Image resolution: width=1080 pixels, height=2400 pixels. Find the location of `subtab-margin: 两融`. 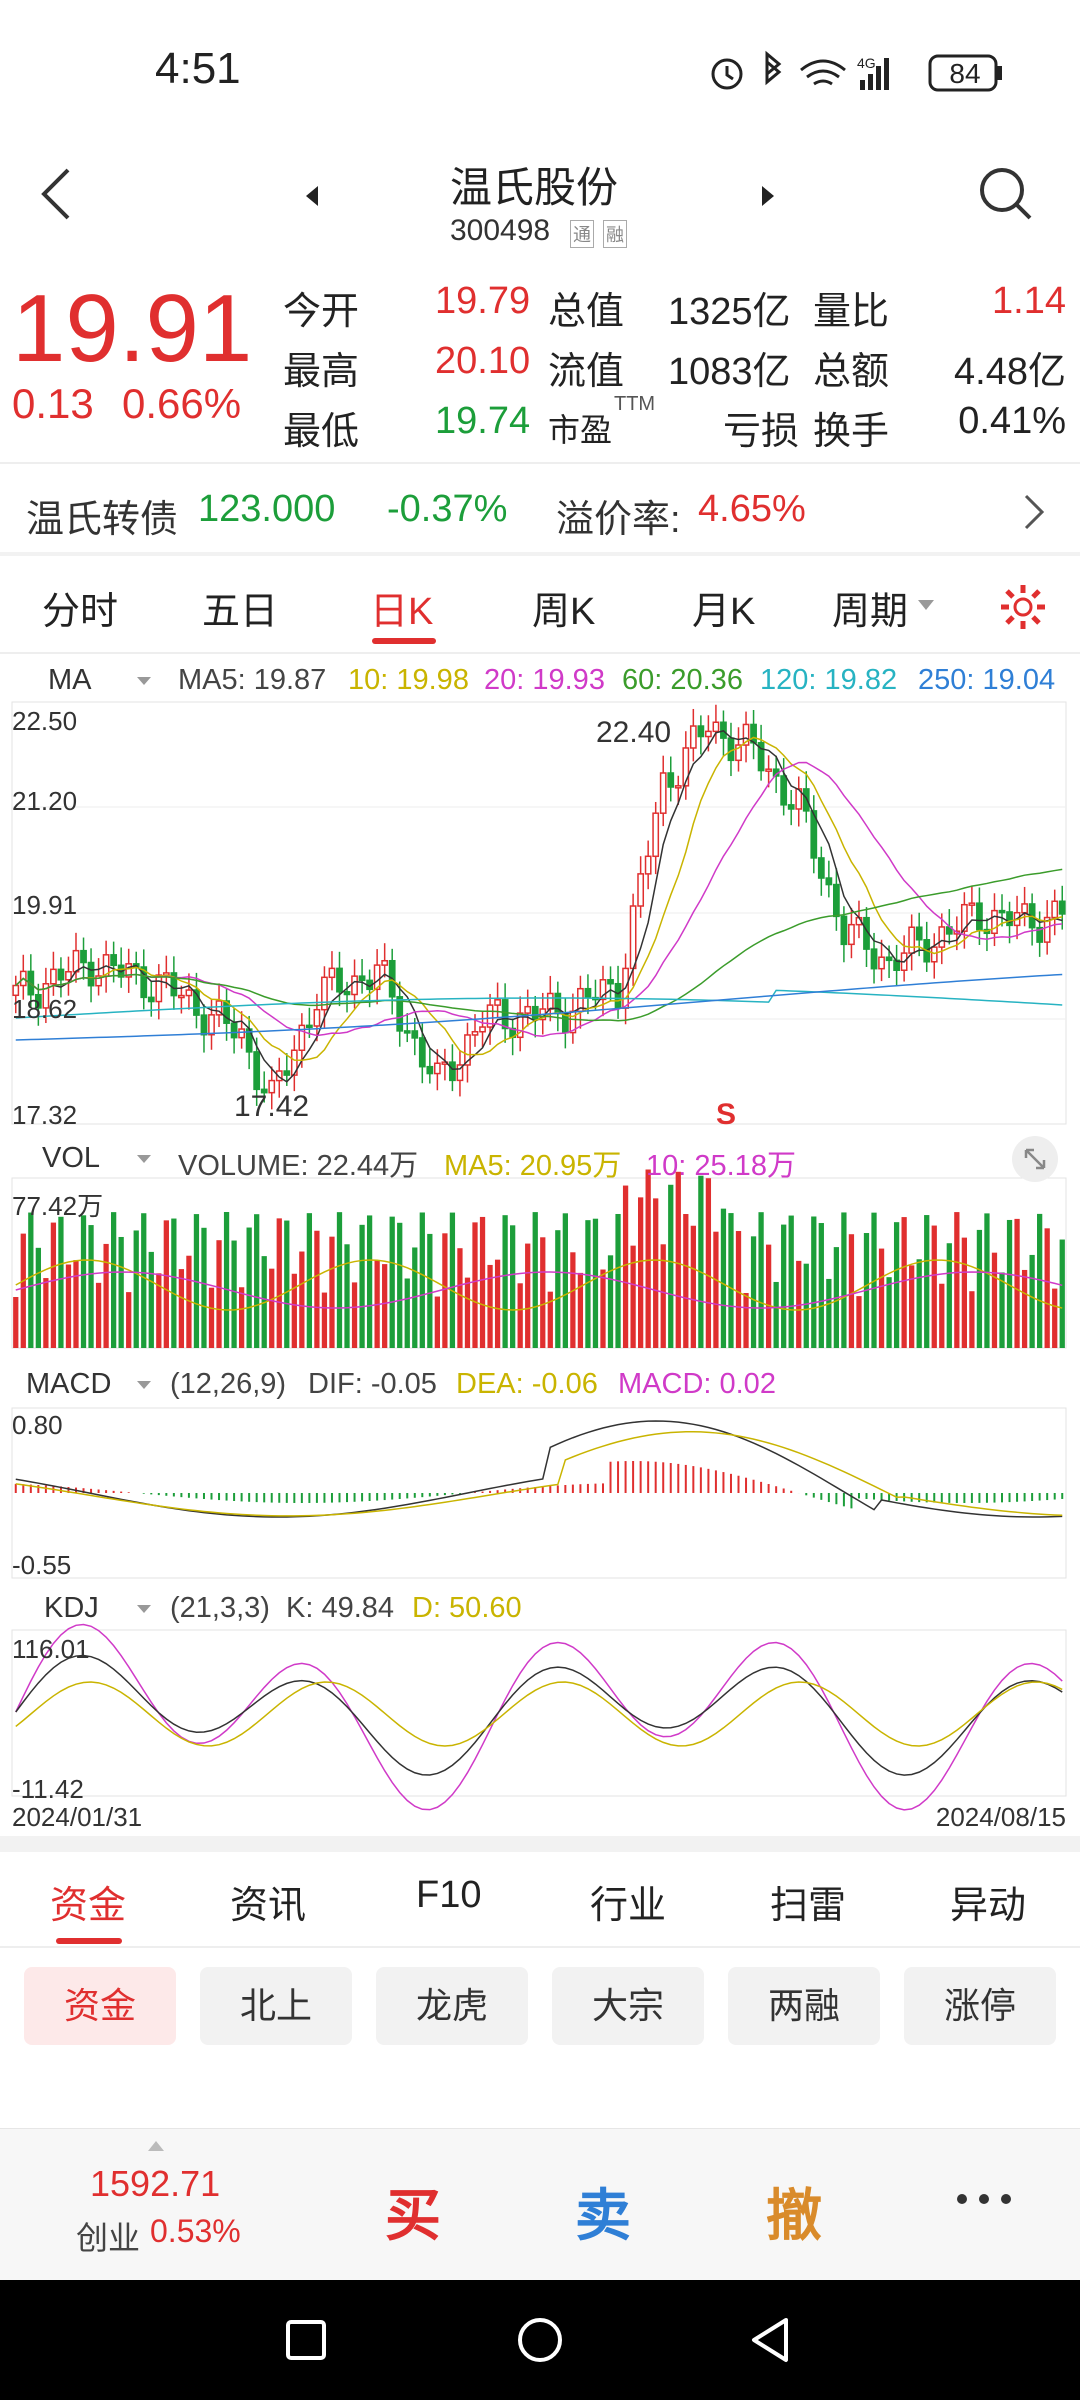

subtab-margin: 两融 is located at coordinates (804, 2006).